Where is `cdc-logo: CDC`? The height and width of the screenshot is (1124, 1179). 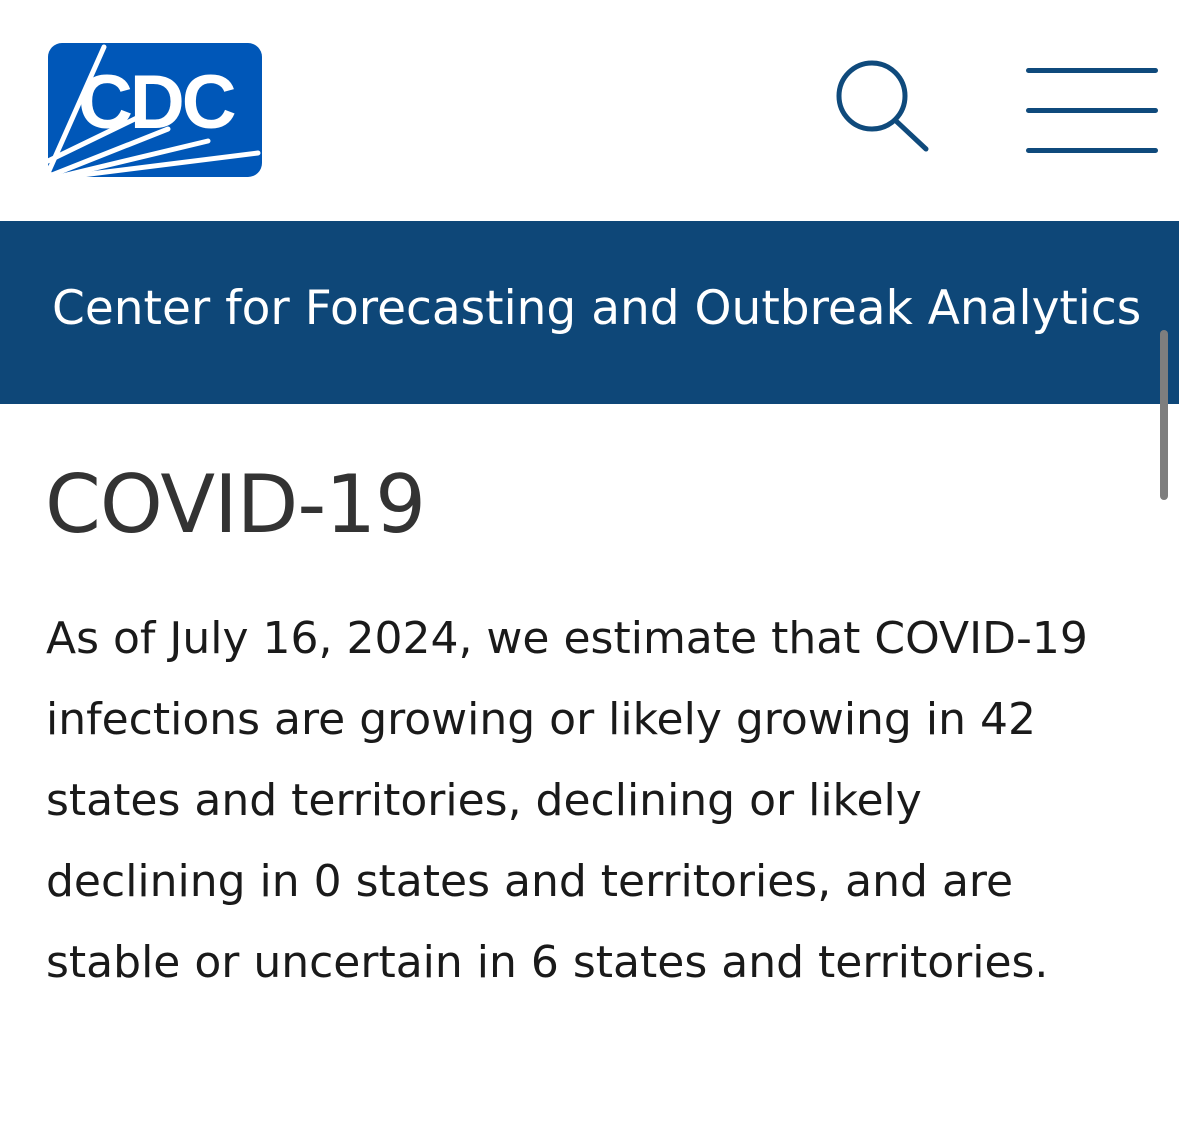 cdc-logo: CDC is located at coordinates (155, 110).